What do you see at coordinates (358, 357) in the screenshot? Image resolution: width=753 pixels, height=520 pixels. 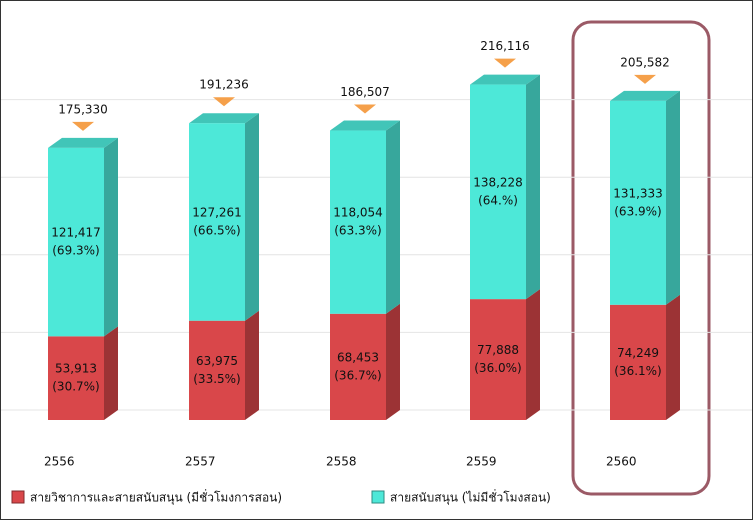 I see `value-label: 68,453` at bounding box center [358, 357].